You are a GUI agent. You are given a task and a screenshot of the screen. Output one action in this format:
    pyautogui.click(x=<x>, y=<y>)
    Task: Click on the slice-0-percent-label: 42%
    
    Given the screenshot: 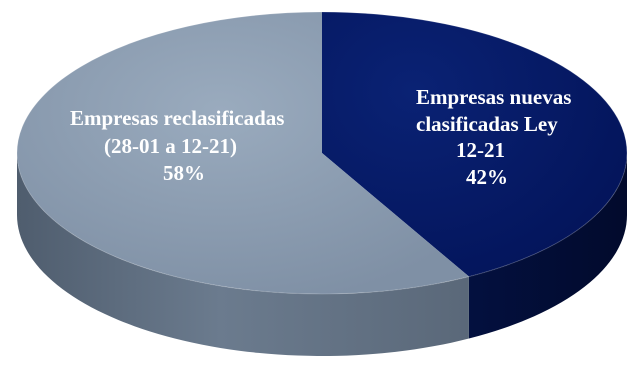 What is the action you would take?
    pyautogui.click(x=487, y=177)
    